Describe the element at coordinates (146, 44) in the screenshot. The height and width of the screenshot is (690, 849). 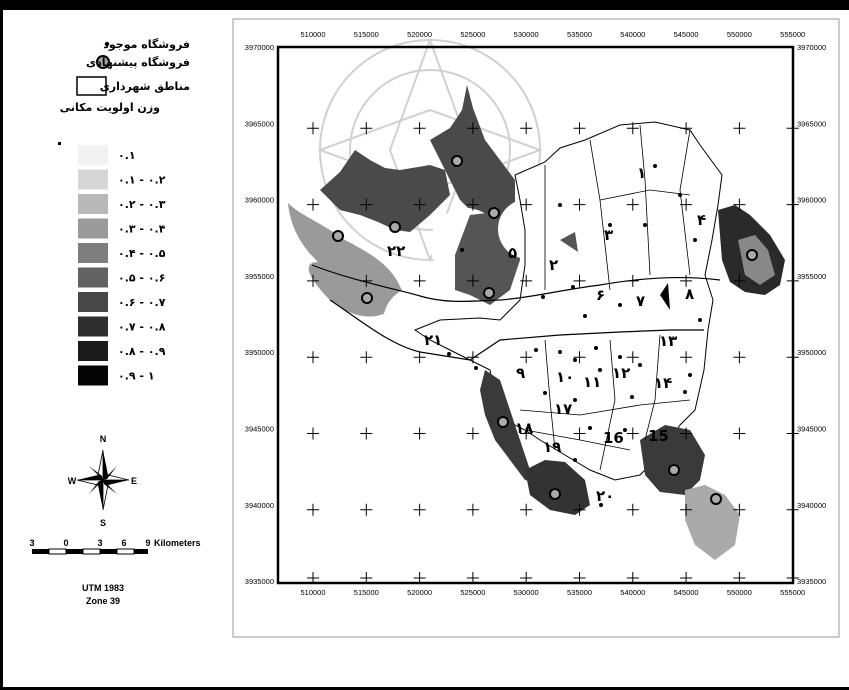
I see `legend-existing-store: فروشگاه موجود` at that location.